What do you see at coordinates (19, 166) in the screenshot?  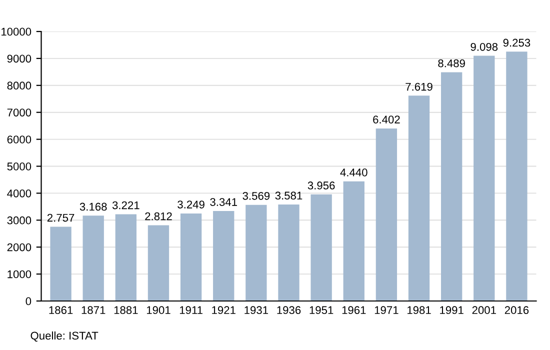 I see `y-tick-label: 5000` at bounding box center [19, 166].